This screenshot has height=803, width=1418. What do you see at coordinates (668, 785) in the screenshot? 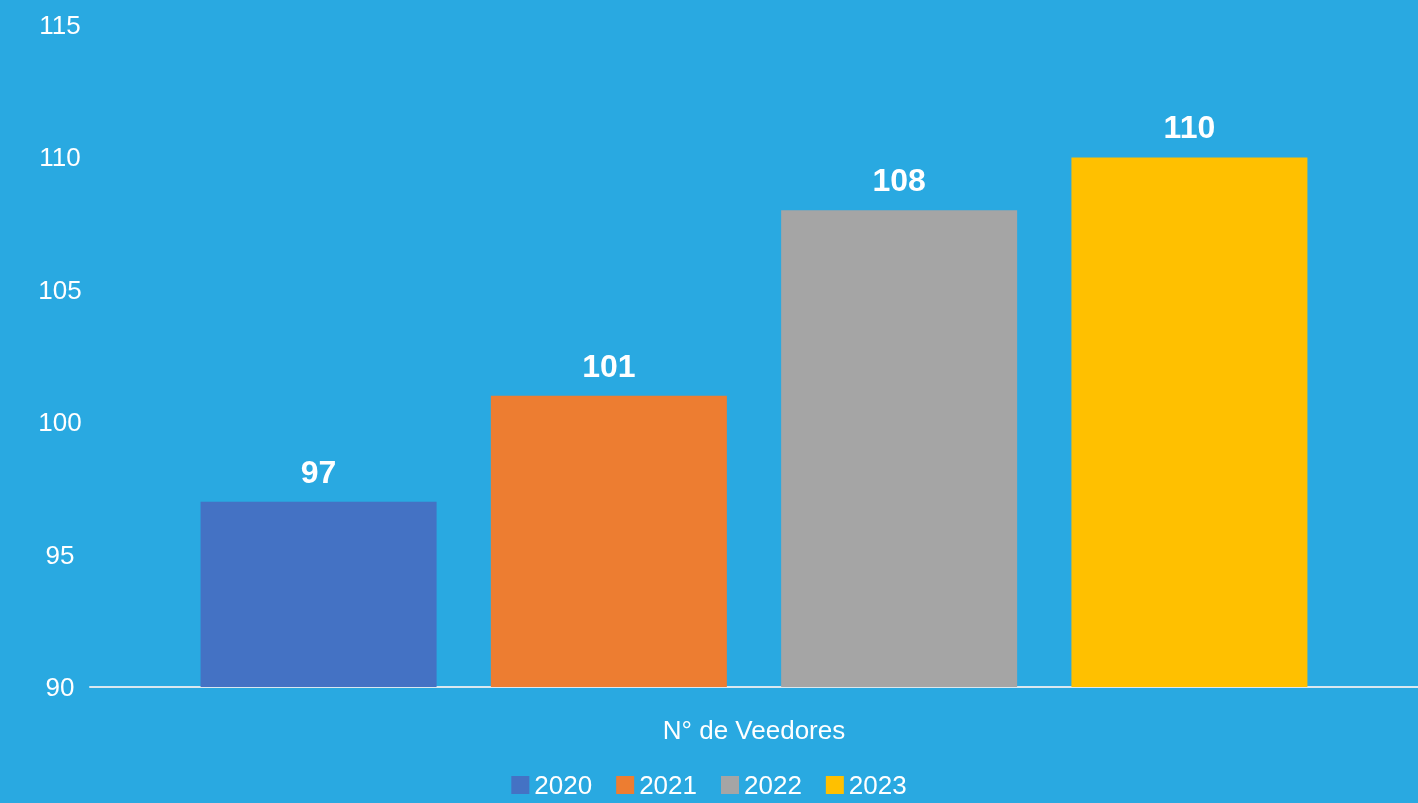
I see `legend-label: 2021` at bounding box center [668, 785].